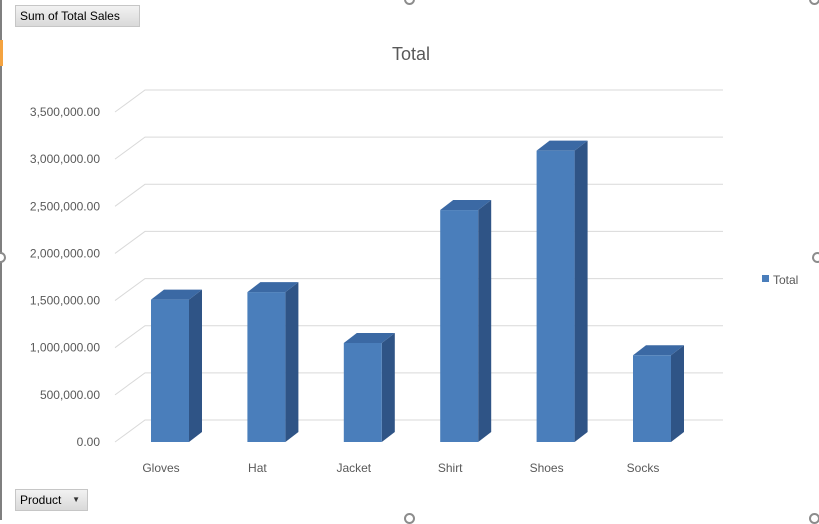 The height and width of the screenshot is (524, 819). I want to click on bar-gloves, so click(176, 365).